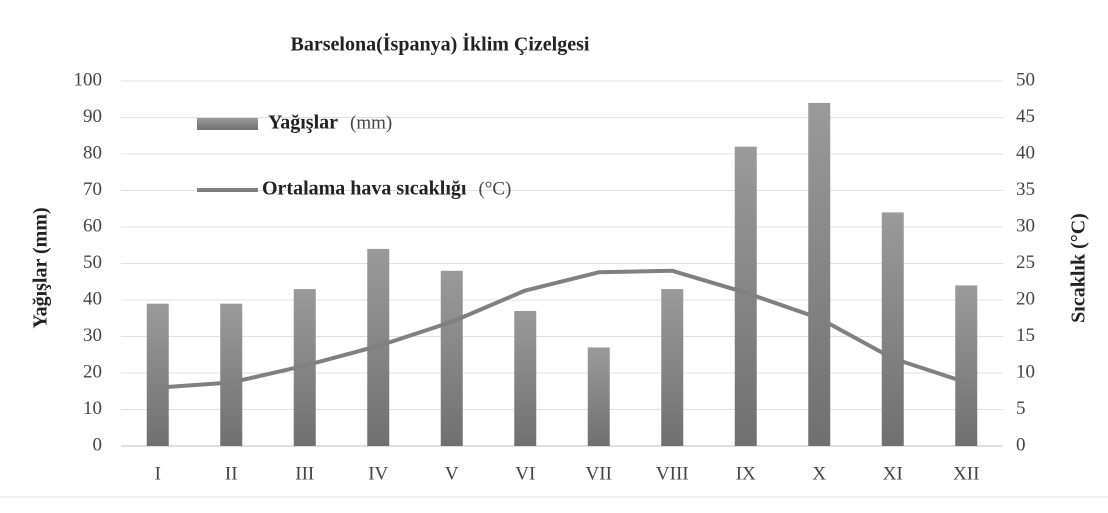 This screenshot has height=513, width=1108. Describe the element at coordinates (158, 473) in the screenshot. I see `x-tick-label: I` at that location.